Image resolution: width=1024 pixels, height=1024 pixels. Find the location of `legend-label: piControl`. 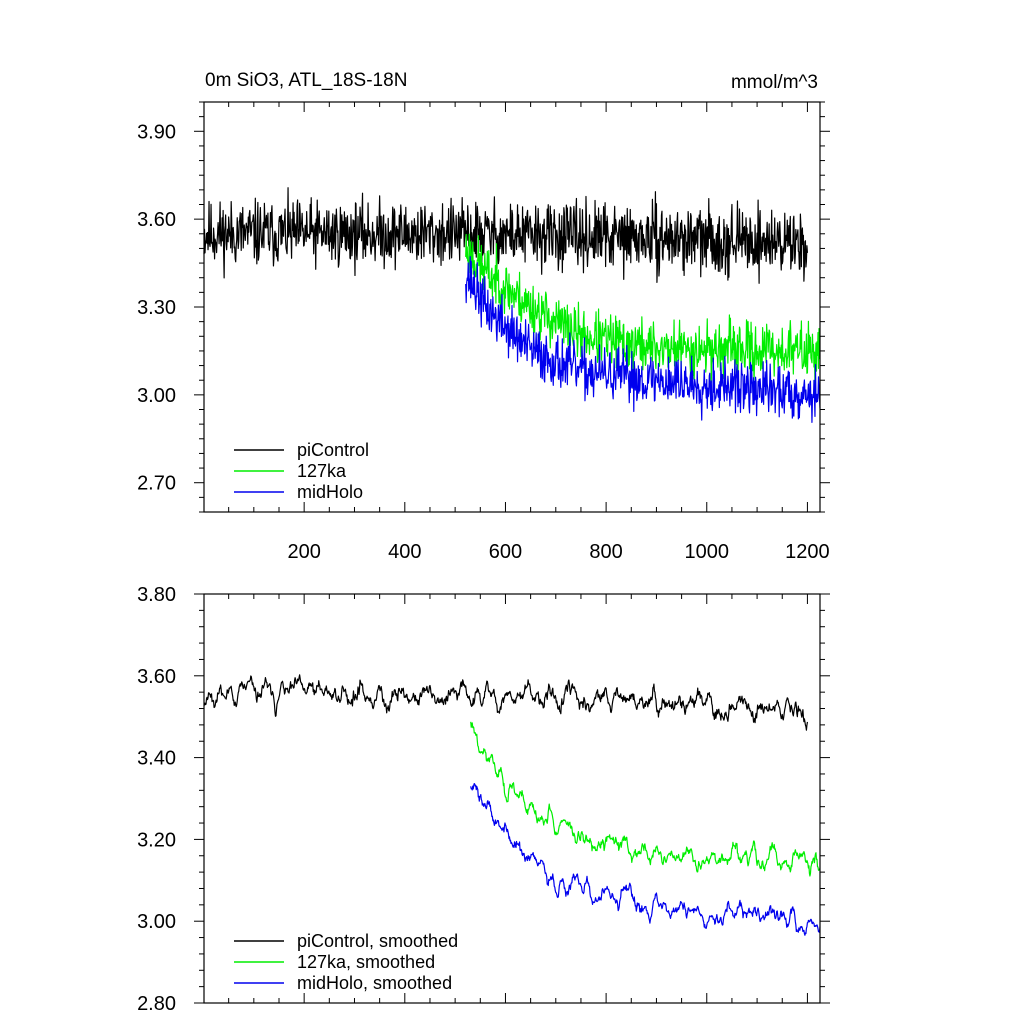

legend-label: piControl is located at coordinates (333, 450).